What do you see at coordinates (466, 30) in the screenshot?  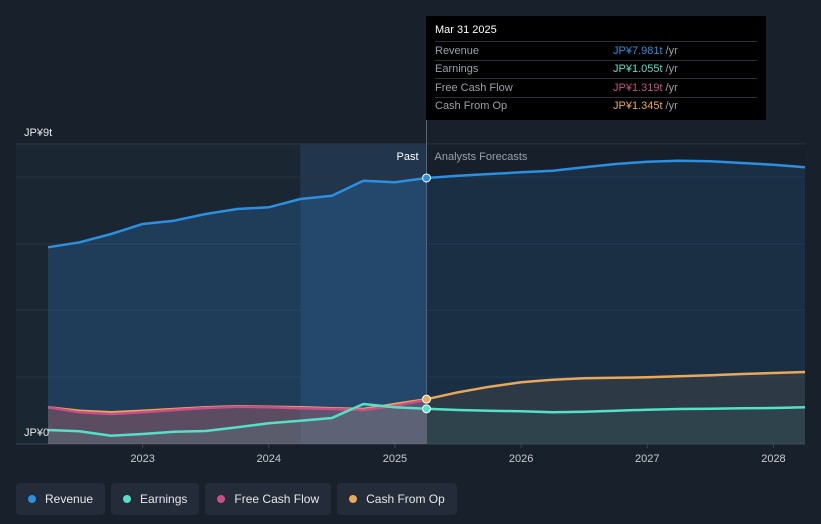 I see `tooltip-date: Mar 31 2025` at bounding box center [466, 30].